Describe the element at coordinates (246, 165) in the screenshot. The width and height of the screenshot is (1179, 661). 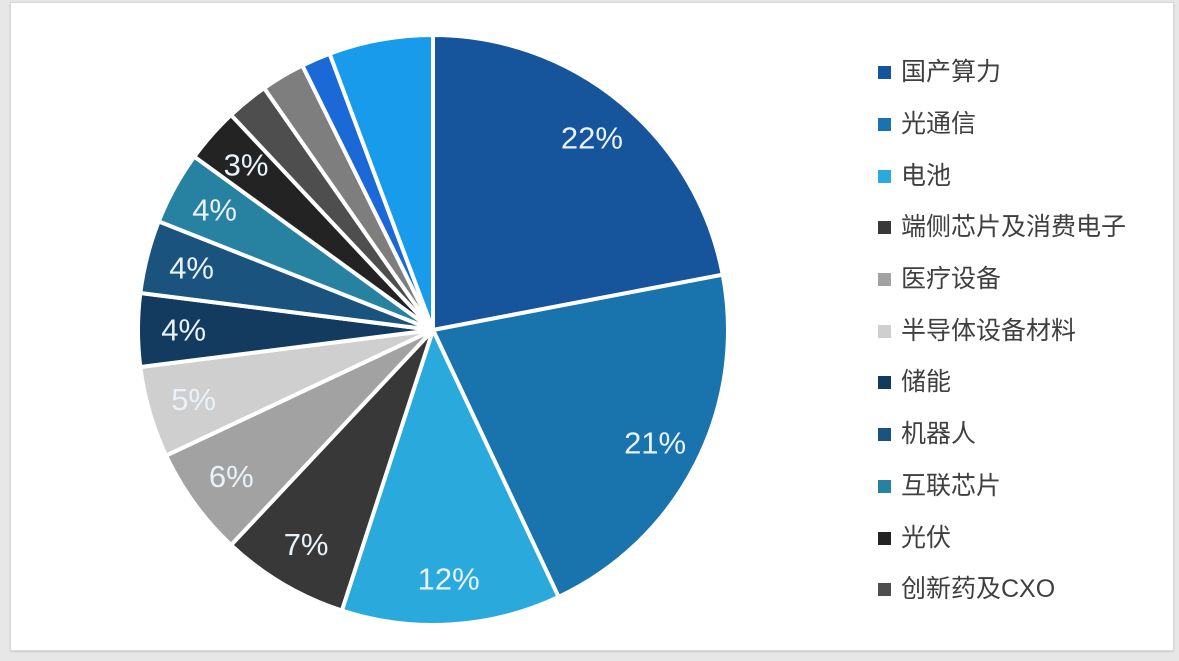
I see `pie-slice-label: 3%` at that location.